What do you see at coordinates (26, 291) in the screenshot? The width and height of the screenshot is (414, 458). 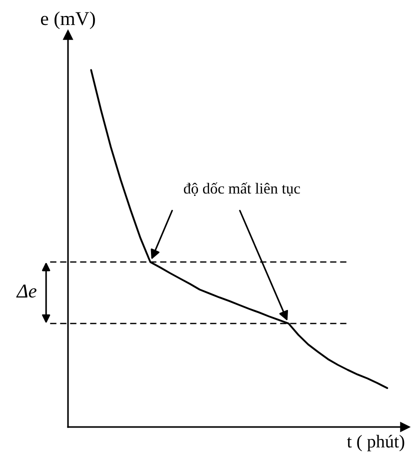 I see `text: Δe` at bounding box center [26, 291].